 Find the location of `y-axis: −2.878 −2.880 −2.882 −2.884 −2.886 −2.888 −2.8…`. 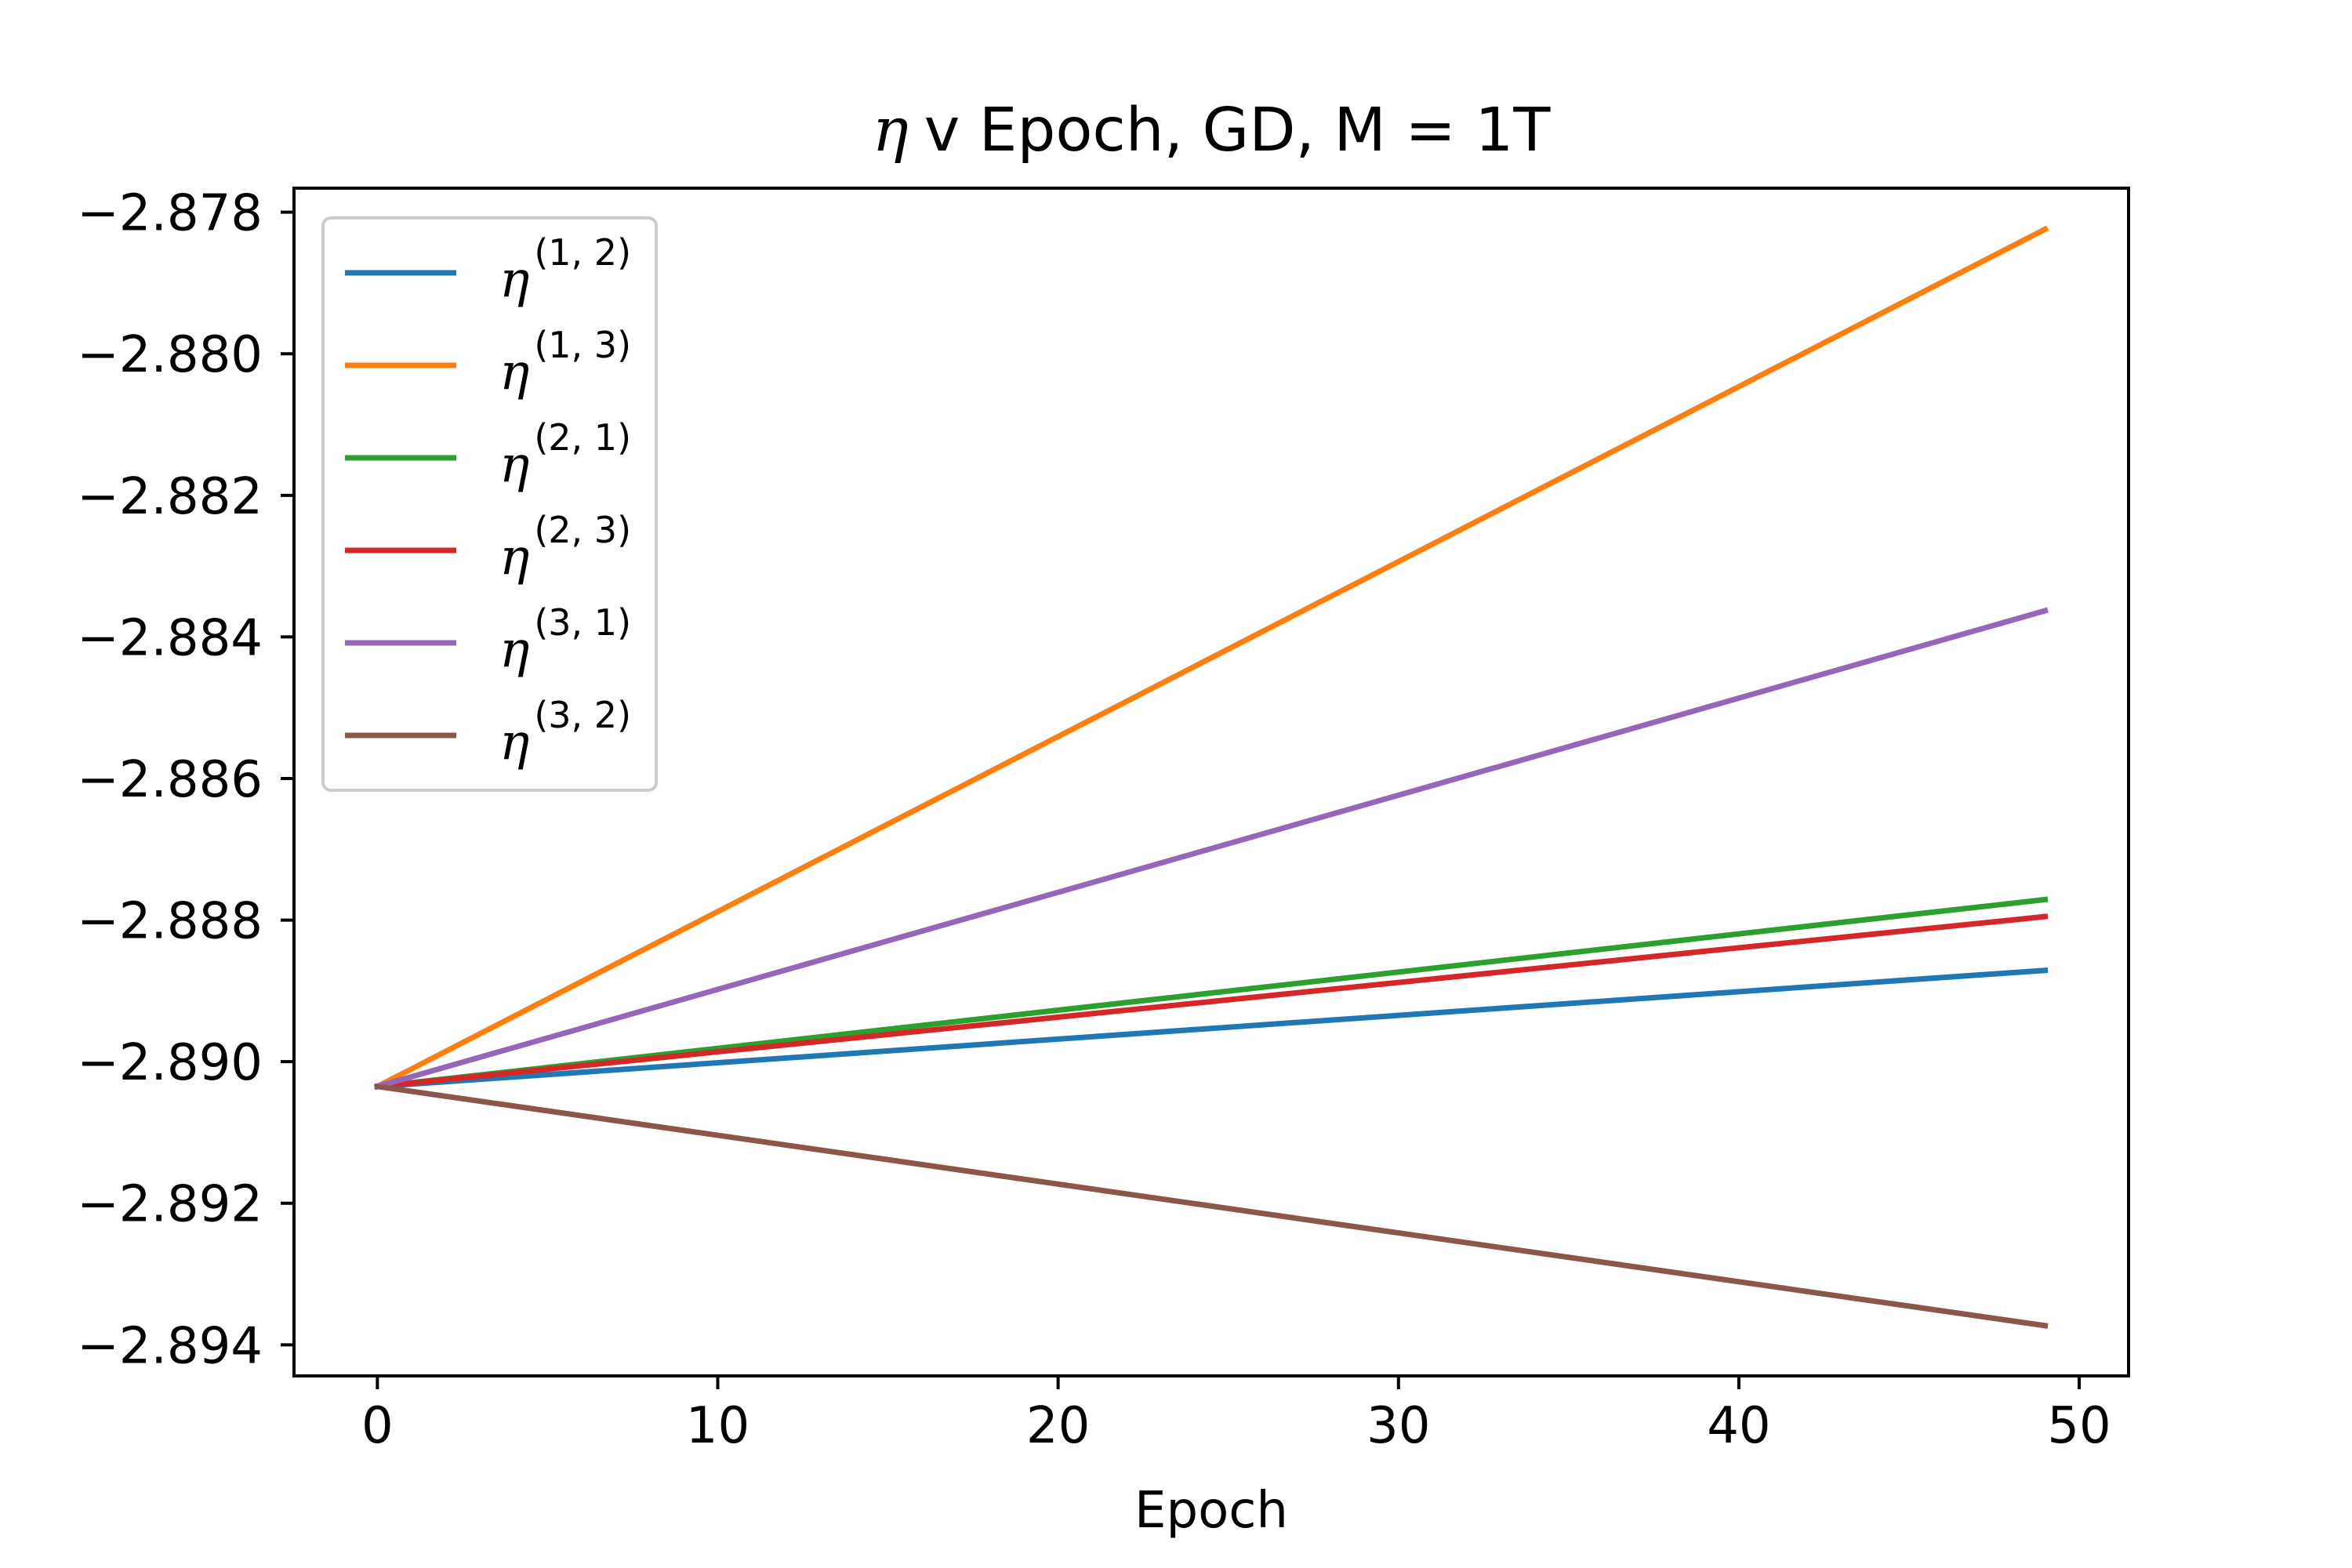

y-axis: −2.878 −2.880 −2.882 −2.884 −2.886 −2.888 −2.8… is located at coordinates (185, 780).